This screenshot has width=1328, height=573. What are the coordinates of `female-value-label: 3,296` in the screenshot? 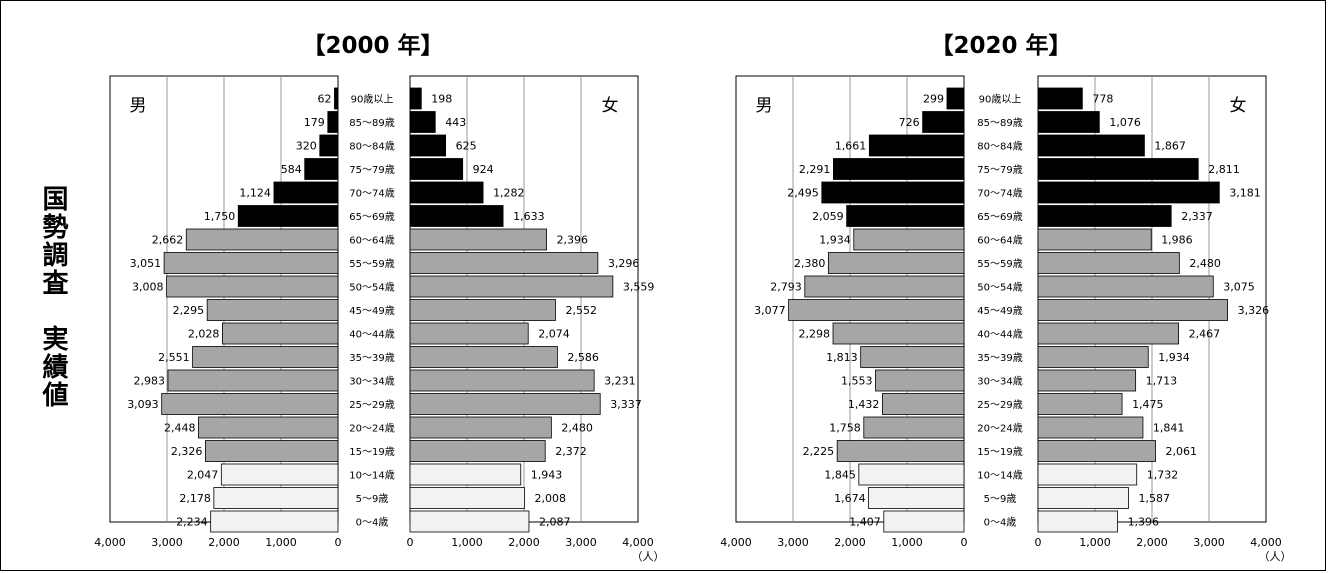 It's located at (624, 263).